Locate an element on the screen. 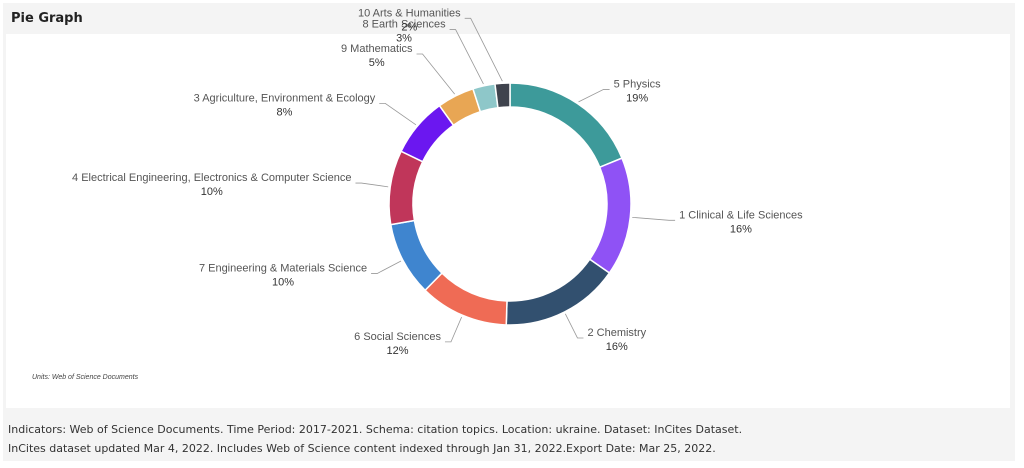  slice-category-label: 9 Mathematics is located at coordinates (377, 49).